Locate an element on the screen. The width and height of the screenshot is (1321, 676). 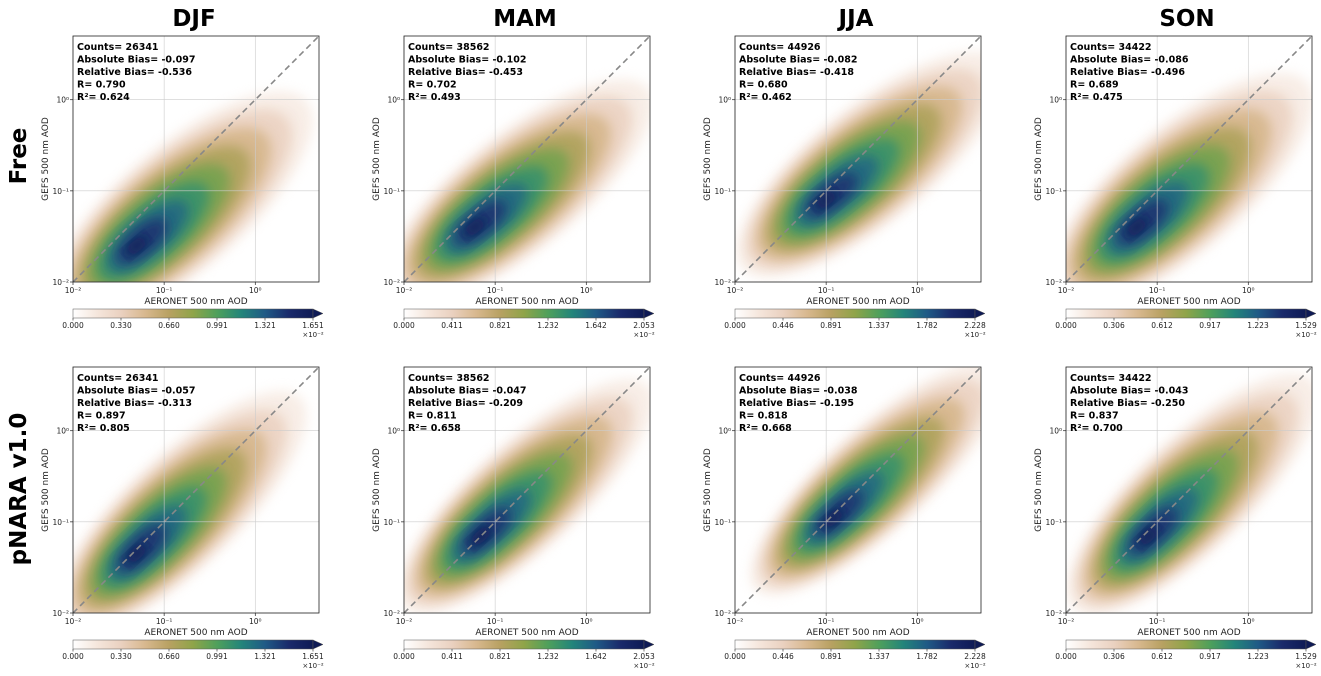
stat-line-0: Counts= 44926 is located at coordinates (780, 378).